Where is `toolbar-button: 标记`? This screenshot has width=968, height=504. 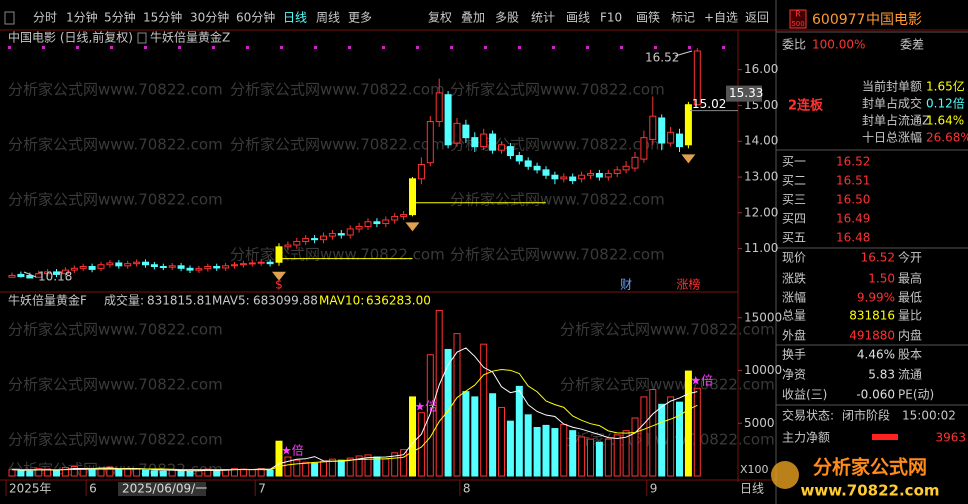
toolbar-button: 标记 is located at coordinates (683, 18).